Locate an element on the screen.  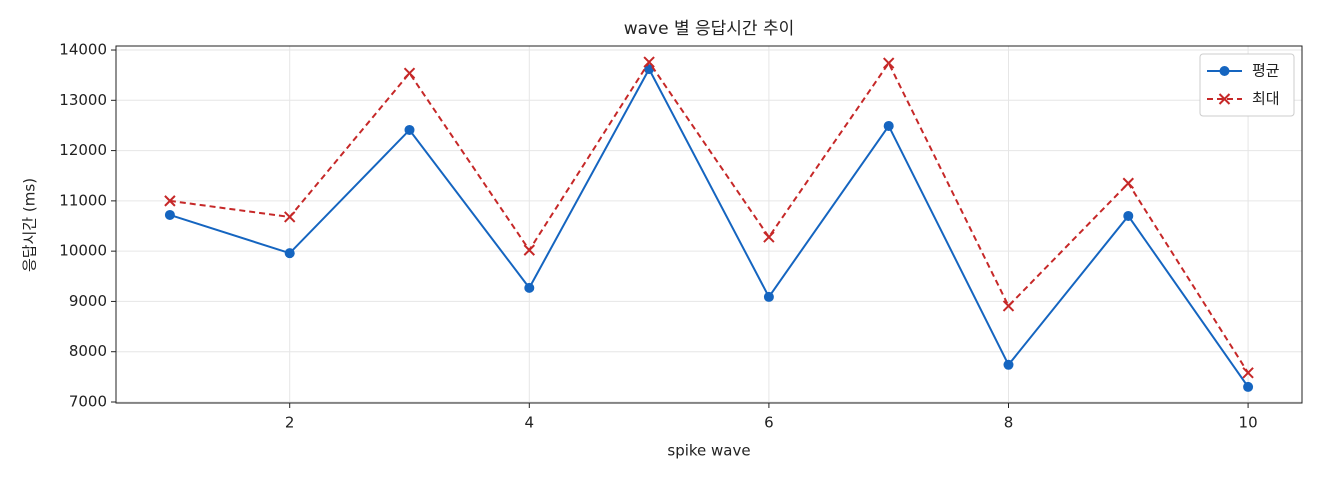
y-tick-label: 14000 is located at coordinates (83, 50).